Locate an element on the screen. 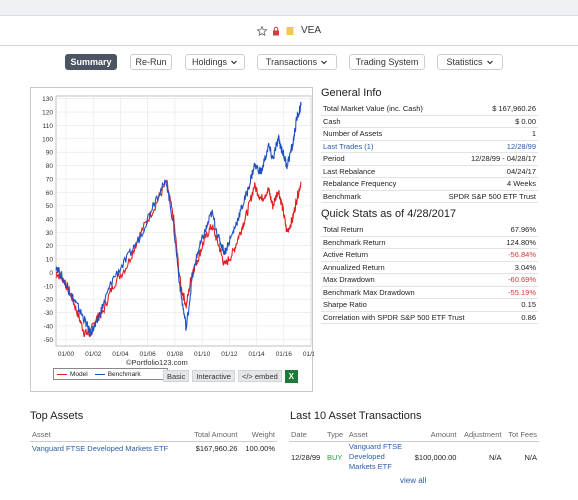 The width and height of the screenshot is (578, 500). asset-weight: 100.00% is located at coordinates (260, 448).